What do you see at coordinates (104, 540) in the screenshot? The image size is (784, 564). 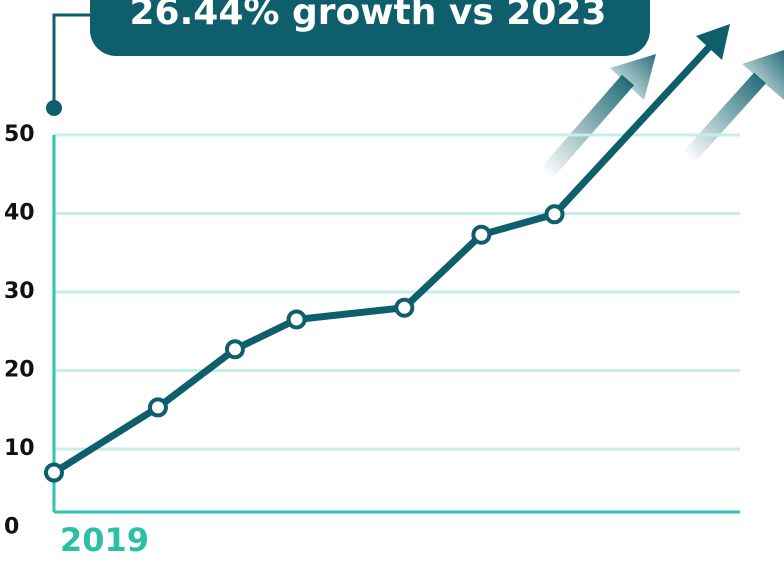 I see `x-tick-label: 2019` at bounding box center [104, 540].